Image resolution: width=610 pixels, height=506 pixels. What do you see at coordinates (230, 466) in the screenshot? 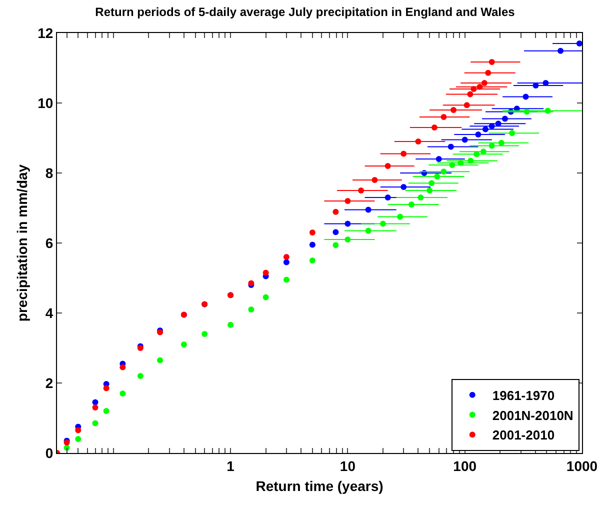
I see `x-tick-label: 1` at bounding box center [230, 466].